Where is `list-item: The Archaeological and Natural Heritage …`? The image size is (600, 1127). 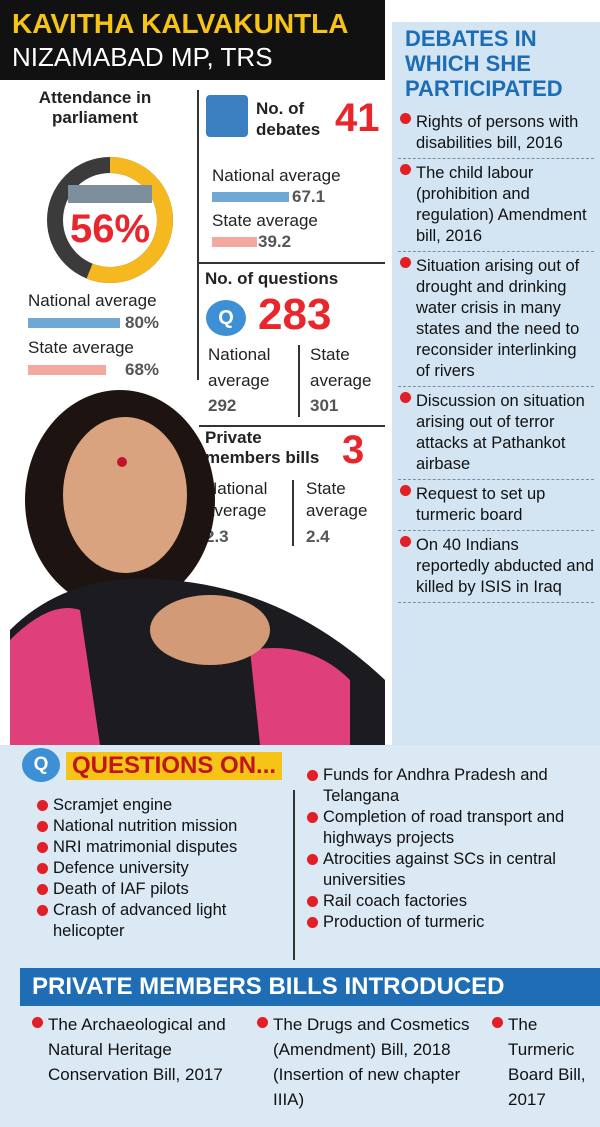
list-item: The Archaeological and Natural Heritage … is located at coordinates (137, 1049).